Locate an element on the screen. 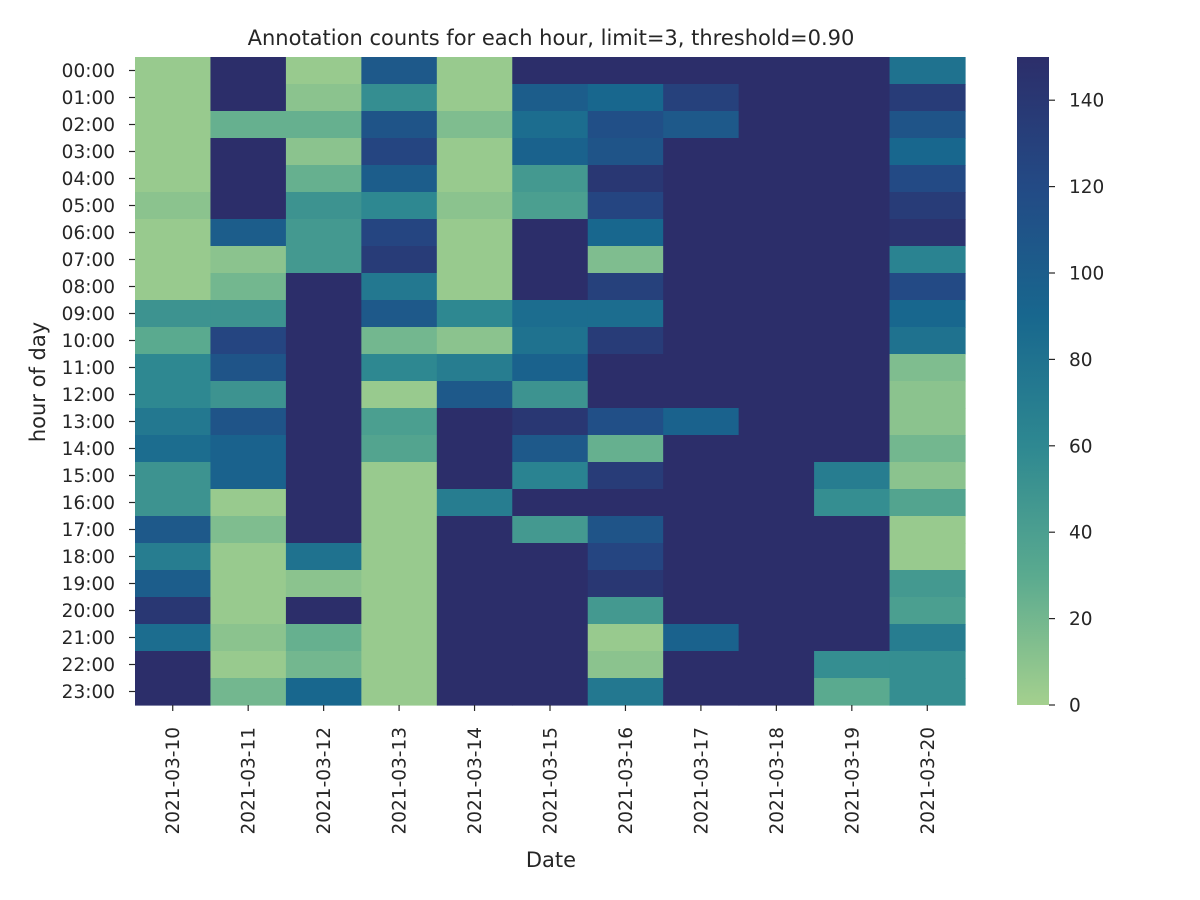  x-tick-label: 2021-03-12 is located at coordinates (324, 781).